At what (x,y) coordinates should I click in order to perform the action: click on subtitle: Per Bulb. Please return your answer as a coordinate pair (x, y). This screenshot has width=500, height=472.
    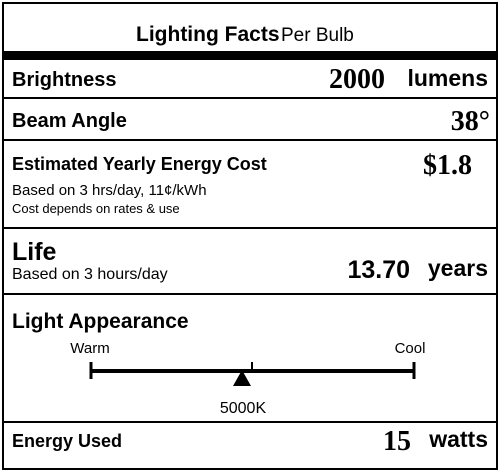
    Looking at the image, I should click on (317, 35).